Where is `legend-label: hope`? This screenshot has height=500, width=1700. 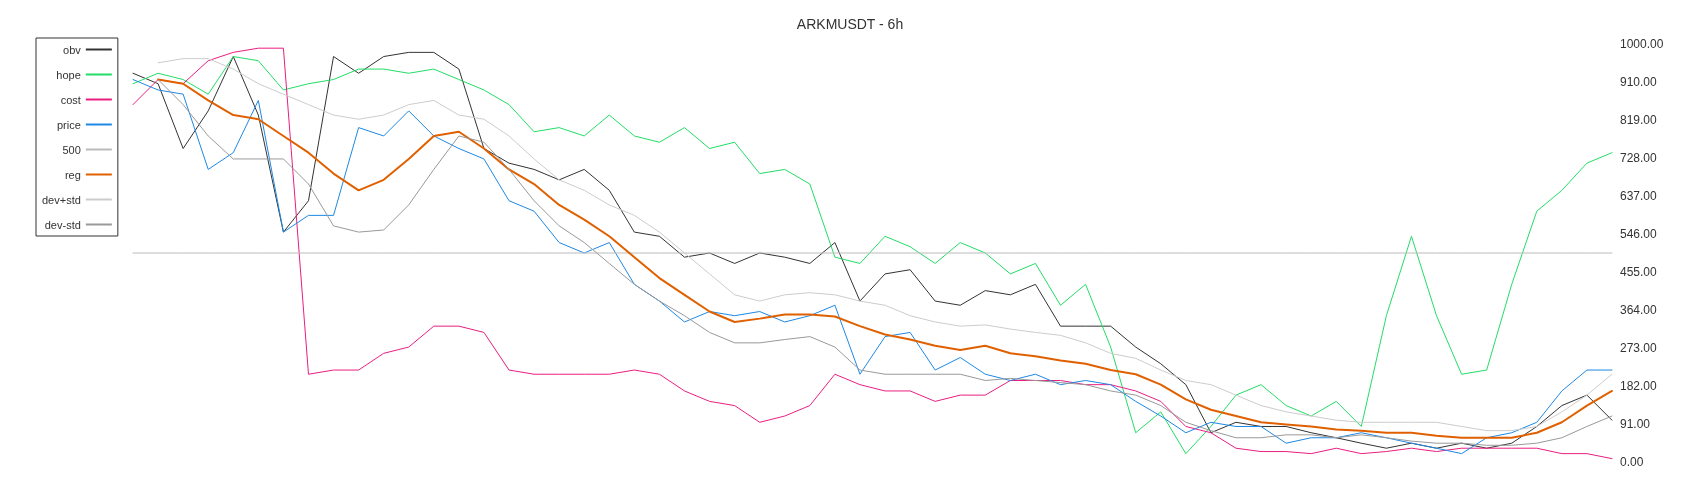
legend-label: hope is located at coordinates (68, 74).